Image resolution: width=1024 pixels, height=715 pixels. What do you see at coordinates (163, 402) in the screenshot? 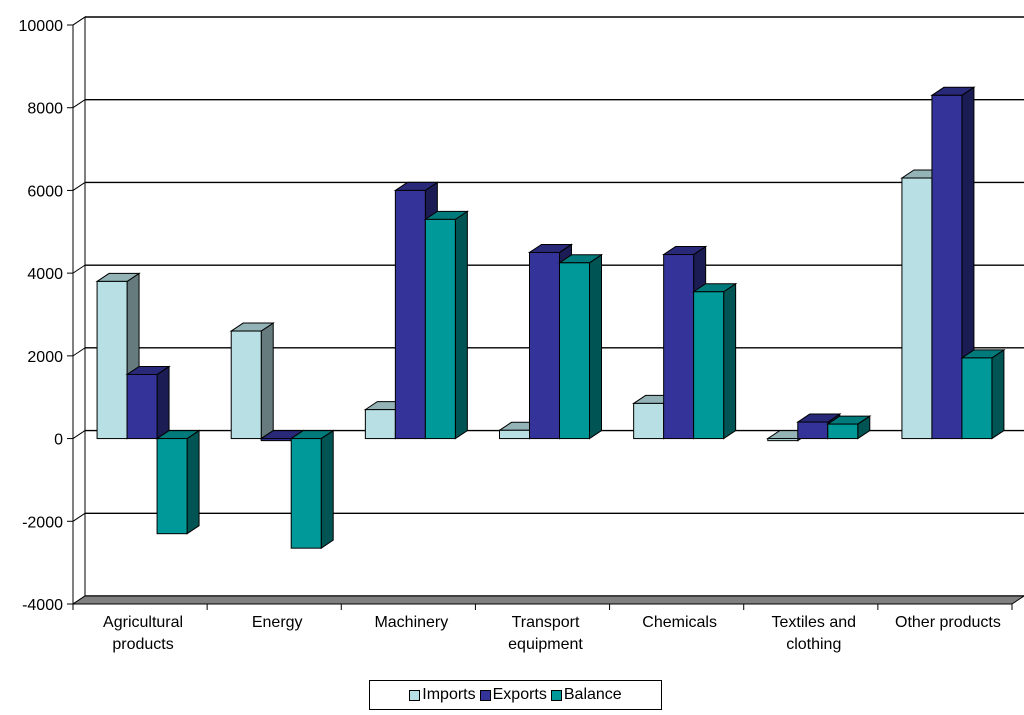
I see `bar-exports-side` at bounding box center [163, 402].